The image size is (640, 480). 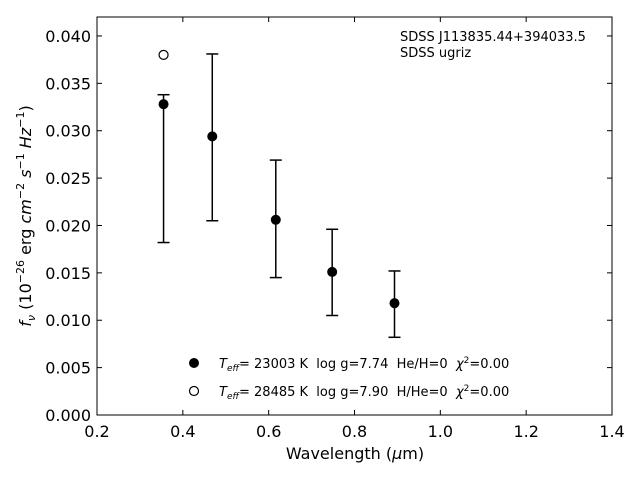 What do you see at coordinates (68, 131) in the screenshot?
I see `y-tick-label: 0.030` at bounding box center [68, 131].